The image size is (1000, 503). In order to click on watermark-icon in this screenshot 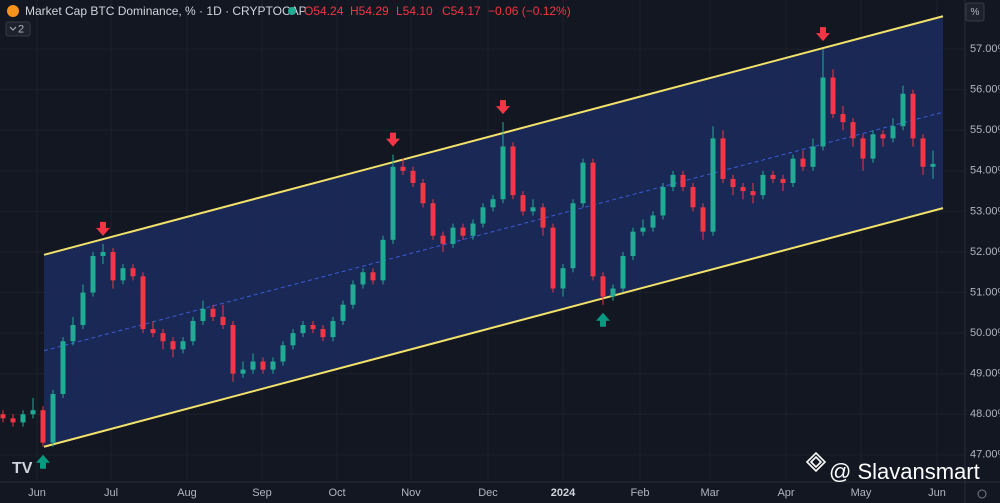, I will do `click(816, 462)`.